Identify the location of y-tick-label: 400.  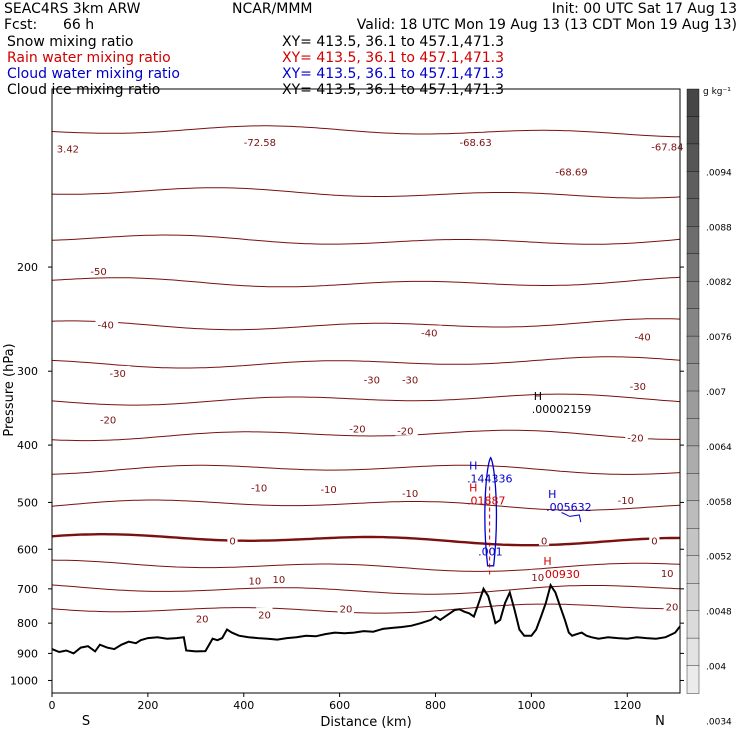
(27, 445).